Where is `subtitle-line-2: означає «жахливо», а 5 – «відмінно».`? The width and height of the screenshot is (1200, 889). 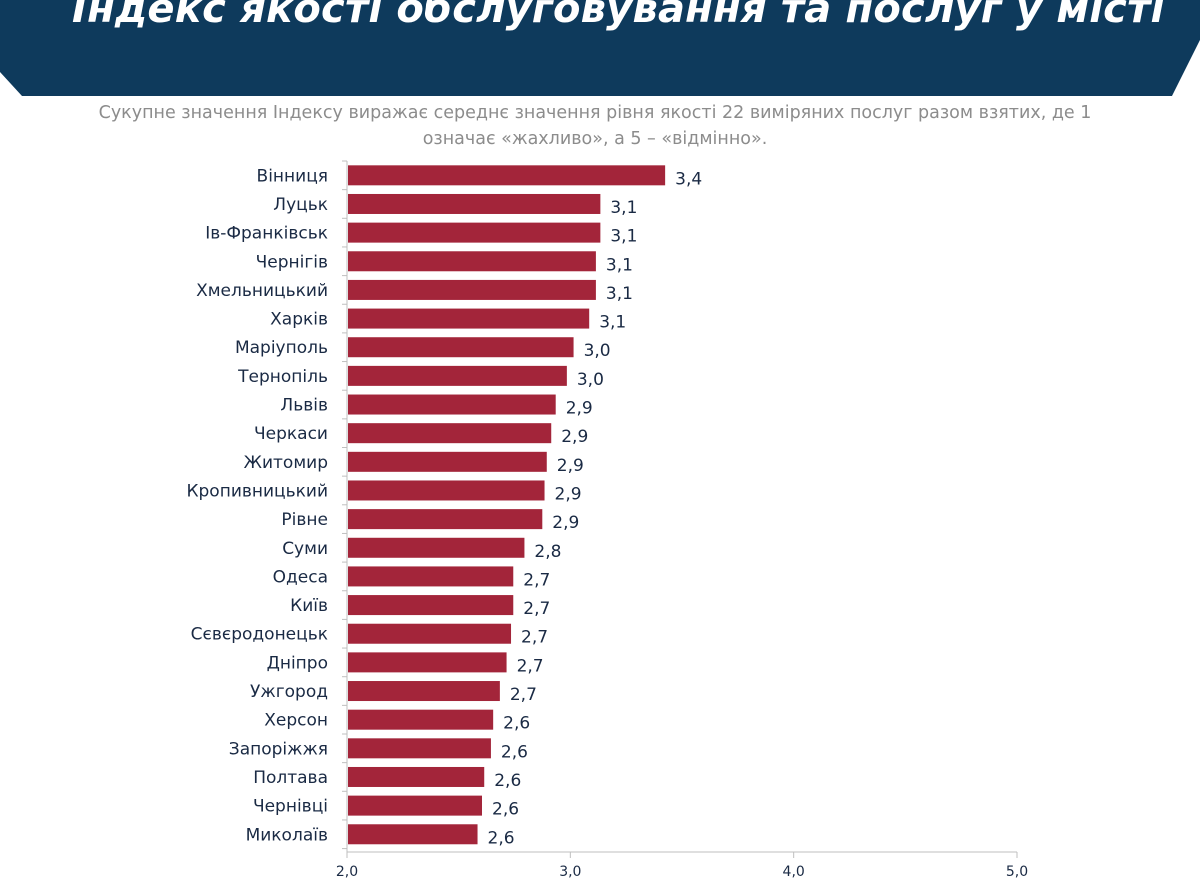 subtitle-line-2: означає «жахливо», а 5 – «відмінно». is located at coordinates (595, 139).